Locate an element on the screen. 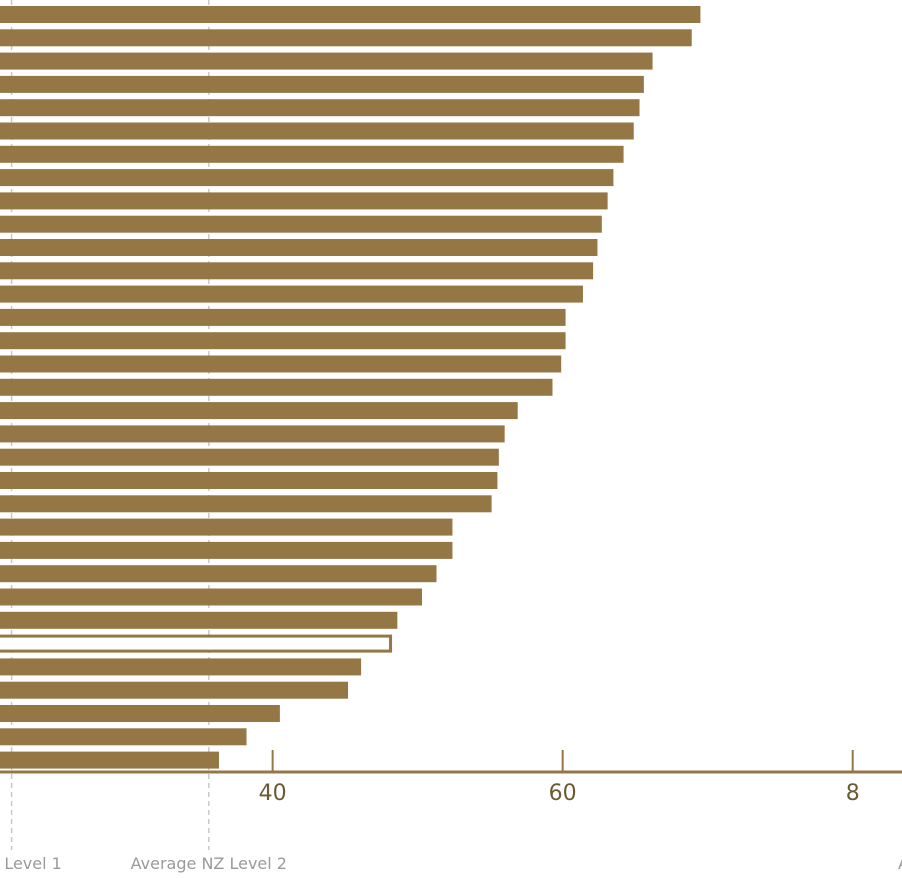  x-tick-label: 40 is located at coordinates (273, 793).